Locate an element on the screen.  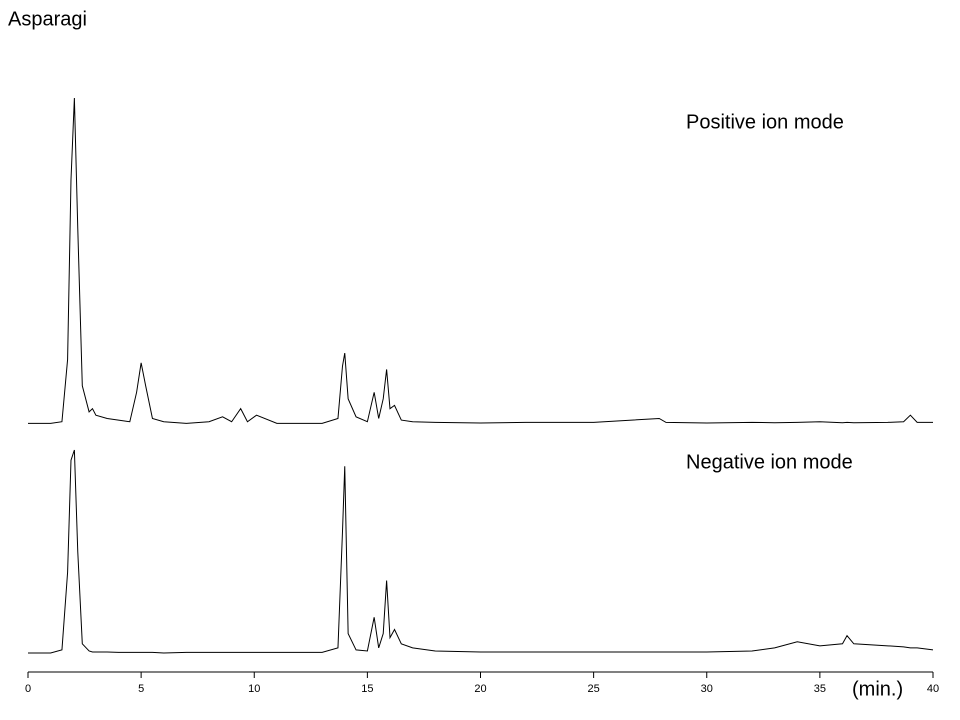
x-tick-label: 25 is located at coordinates (594, 689).